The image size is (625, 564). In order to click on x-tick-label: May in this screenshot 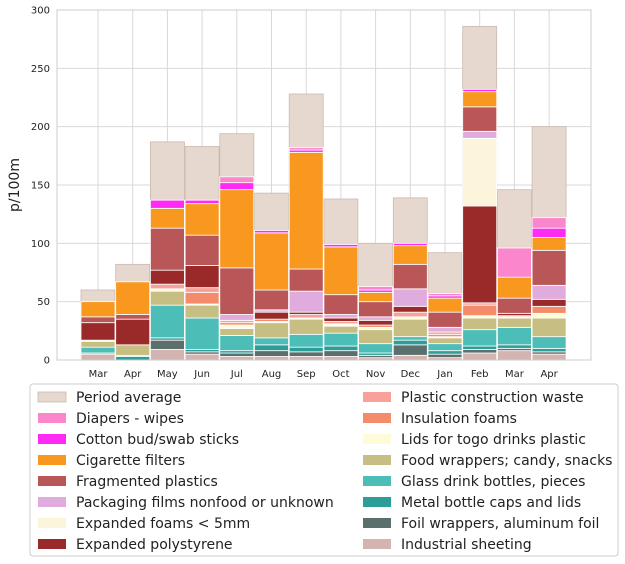, I will do `click(167, 374)`.